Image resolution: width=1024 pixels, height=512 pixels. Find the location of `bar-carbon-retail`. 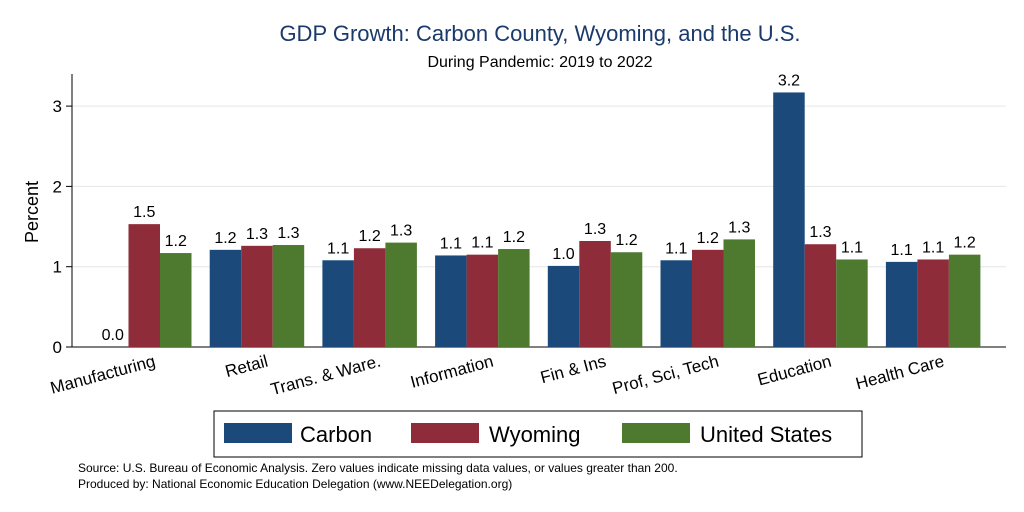

bar-carbon-retail is located at coordinates (225, 298).